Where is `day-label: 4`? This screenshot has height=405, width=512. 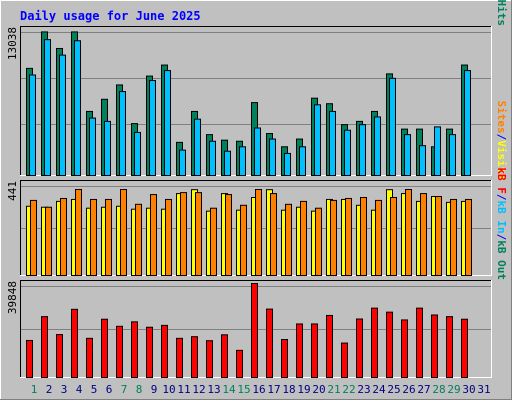
day-label: 4 is located at coordinates (79, 389).